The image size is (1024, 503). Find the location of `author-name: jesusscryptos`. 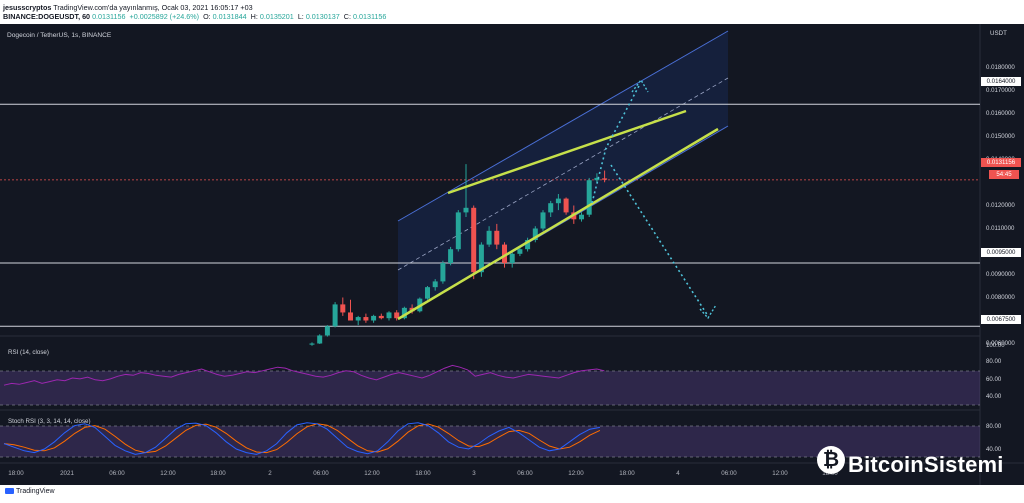

author-name: jesusscryptos is located at coordinates (27, 7).